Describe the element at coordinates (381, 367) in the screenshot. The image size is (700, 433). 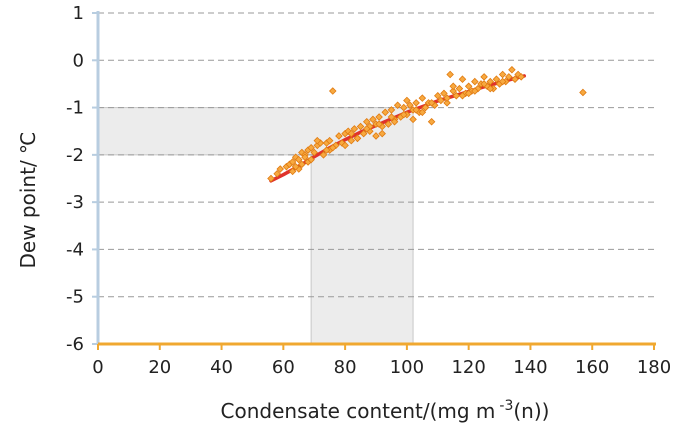
I see `x-tick-labels: 0 20 40 60 80 100 120 140 160 180` at that location.